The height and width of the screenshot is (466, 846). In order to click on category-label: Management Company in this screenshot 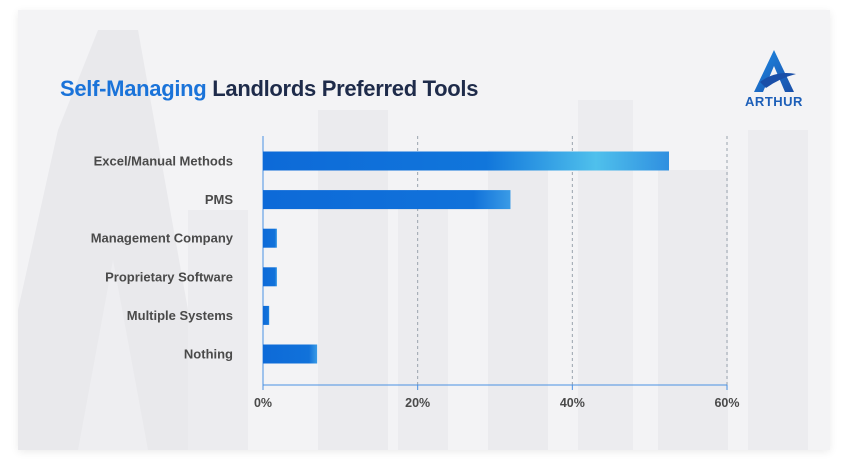, I will do `click(162, 238)`.